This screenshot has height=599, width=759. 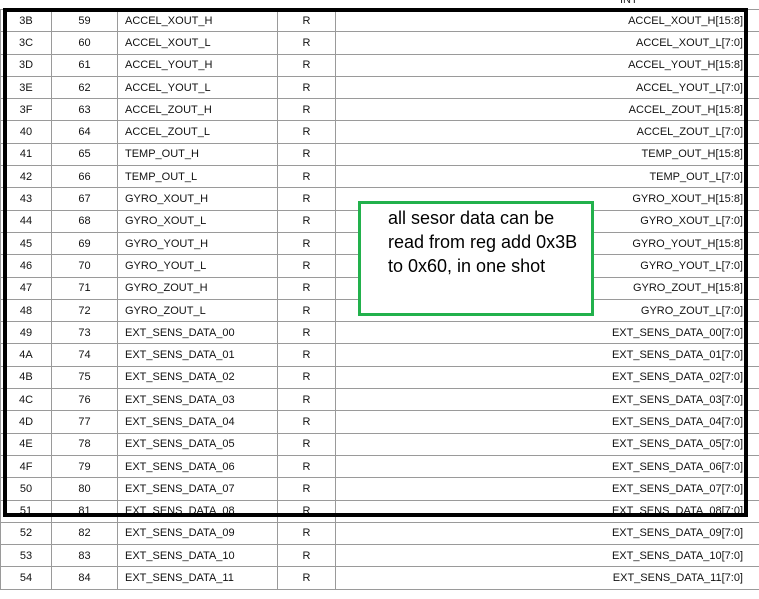 What do you see at coordinates (26, 132) in the screenshot?
I see `register-hex-cell: 40` at bounding box center [26, 132].